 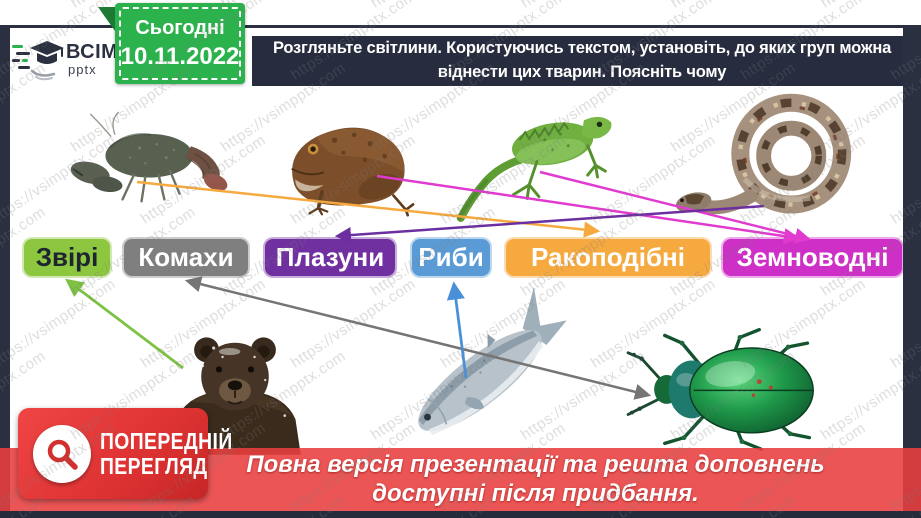 I want to click on slide-frame-left, so click(x=5, y=271).